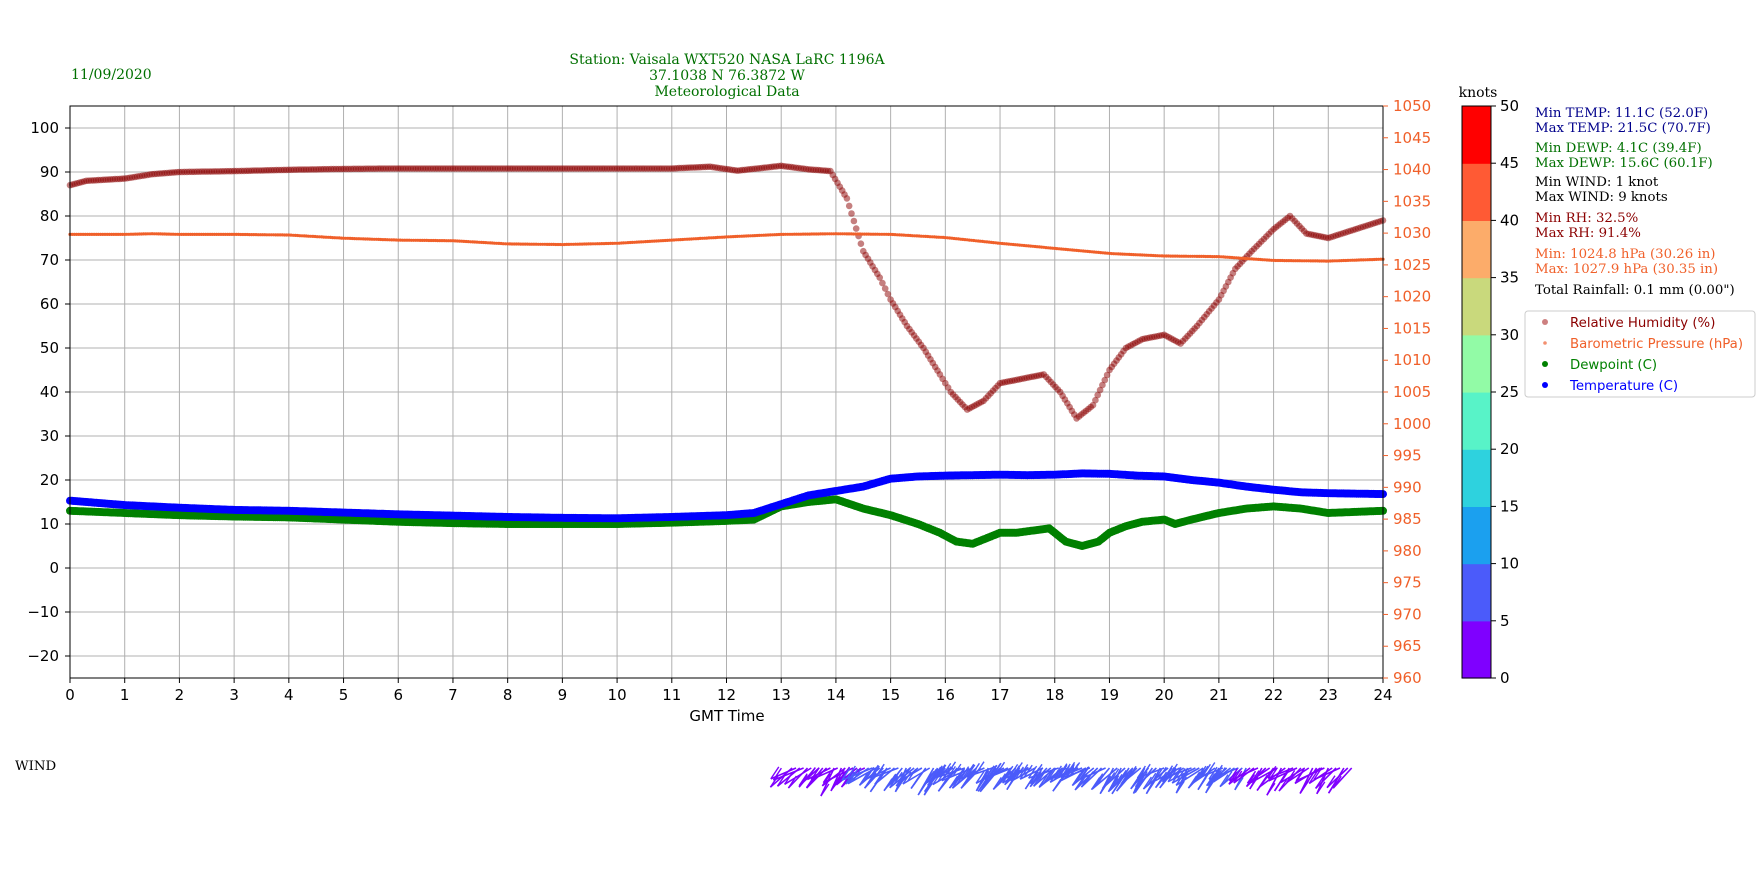 This screenshot has width=1760, height=880. Describe the element at coordinates (1545, 364) in the screenshot. I see `legend-marker-dewpoint` at that location.